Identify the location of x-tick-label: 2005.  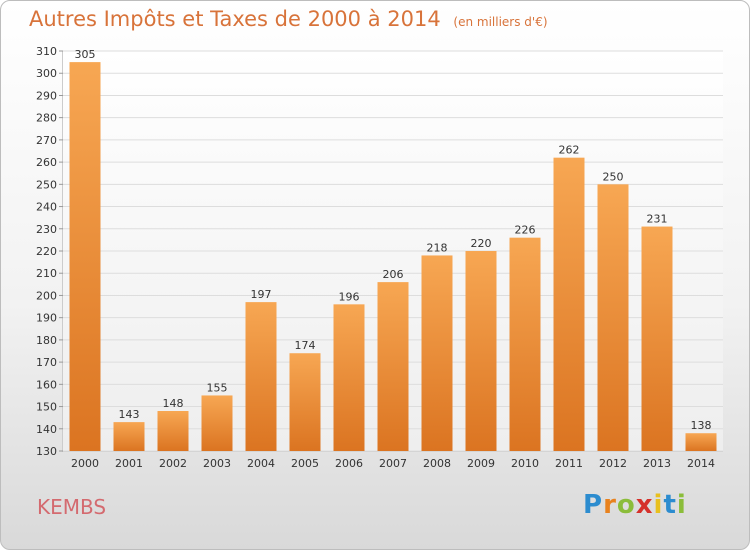
(305, 463).